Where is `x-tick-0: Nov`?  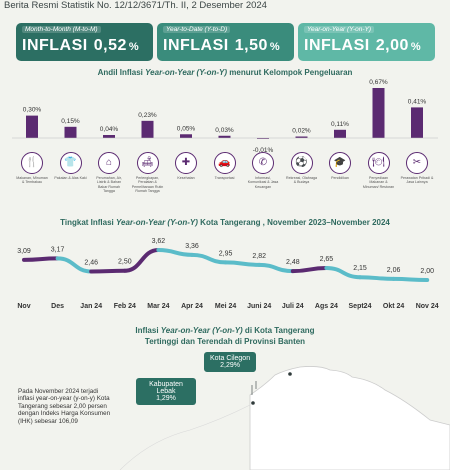 x-tick-0: Nov is located at coordinates (23, 306).